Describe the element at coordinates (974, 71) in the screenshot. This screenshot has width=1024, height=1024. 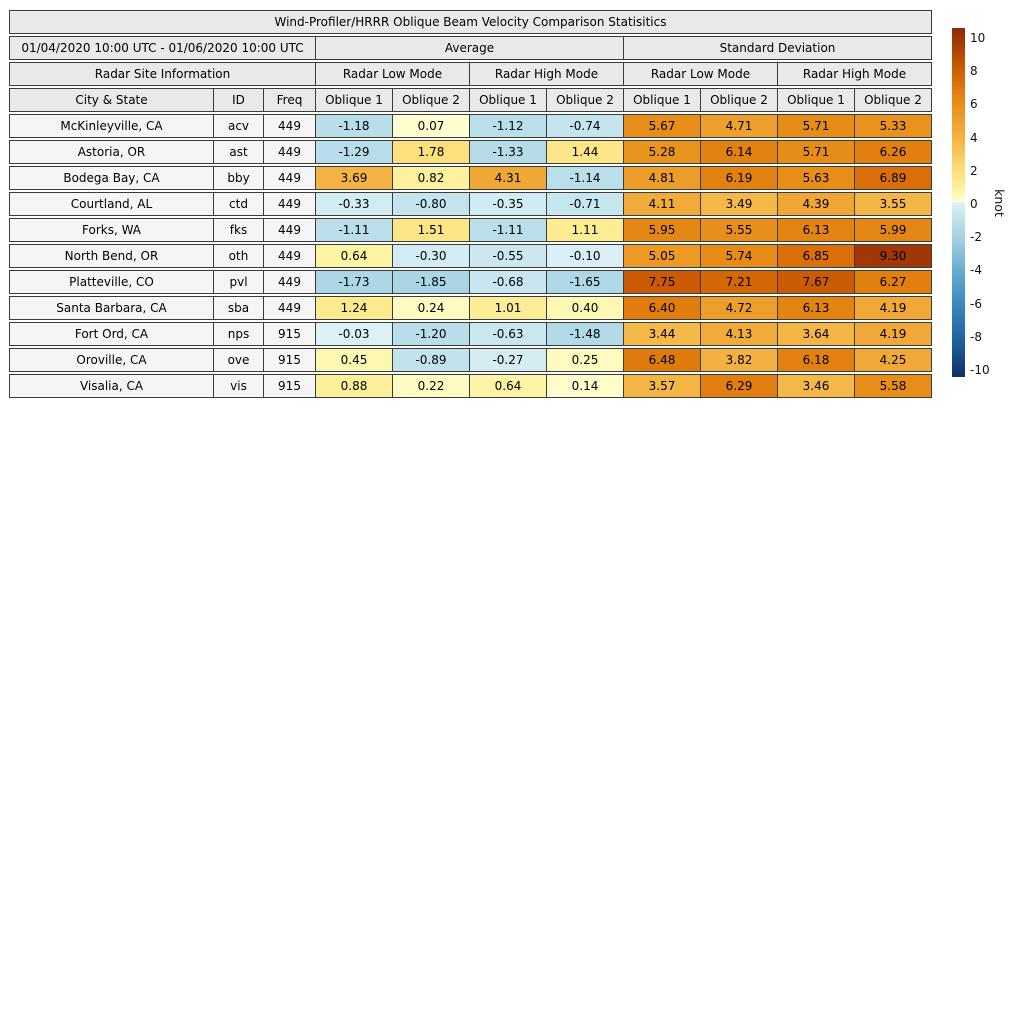
I see `colorbar-tick: 8` at that location.